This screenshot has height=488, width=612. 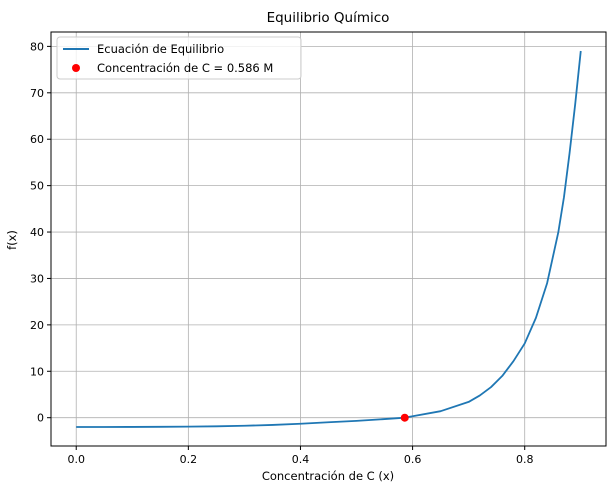 I want to click on legend-box, so click(x=179, y=58).